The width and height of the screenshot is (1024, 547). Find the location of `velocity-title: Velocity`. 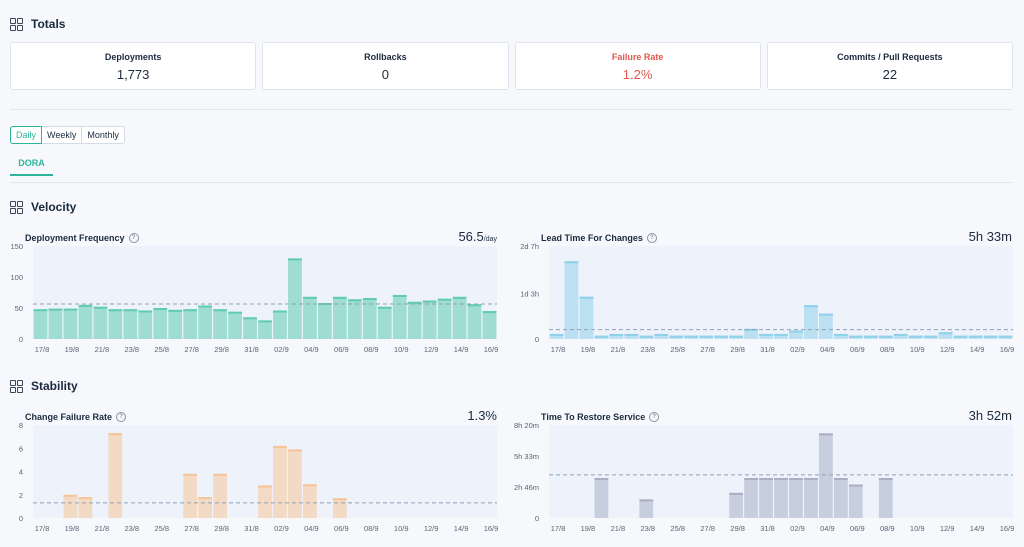

velocity-title: Velocity is located at coordinates (54, 207).